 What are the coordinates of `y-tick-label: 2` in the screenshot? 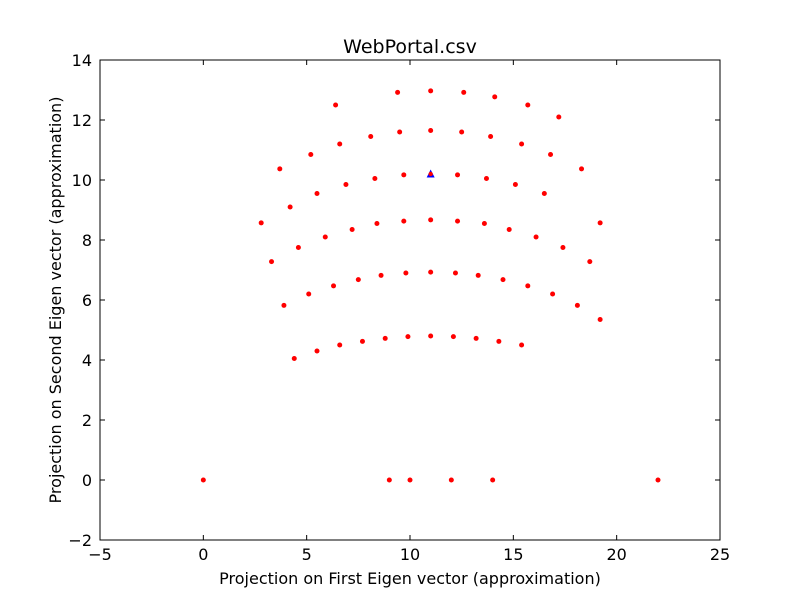 It's located at (87, 420).